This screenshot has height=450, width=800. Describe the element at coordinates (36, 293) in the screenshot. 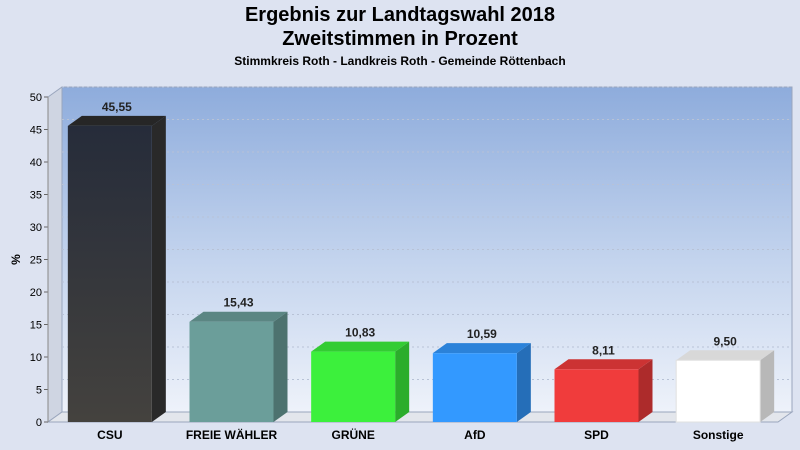

I see `y-tick-label: 20` at that location.